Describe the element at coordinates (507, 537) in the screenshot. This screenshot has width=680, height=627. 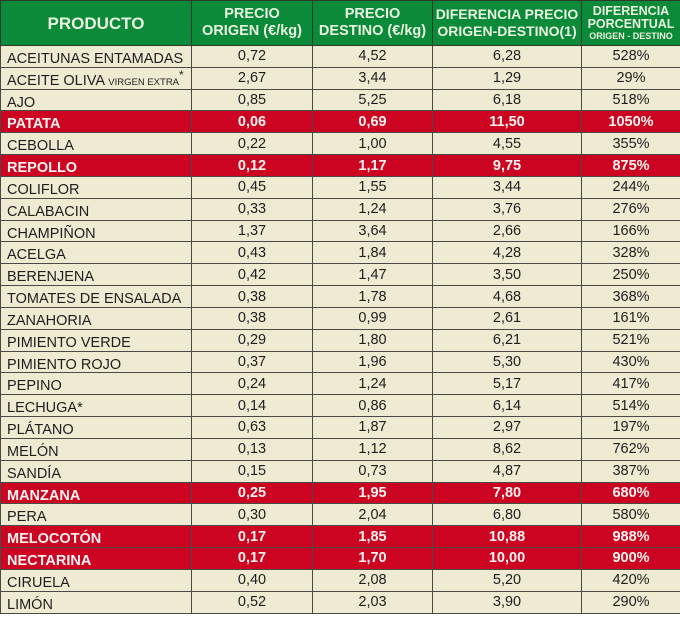
I see `cell-diferencia: 10,88` at that location.